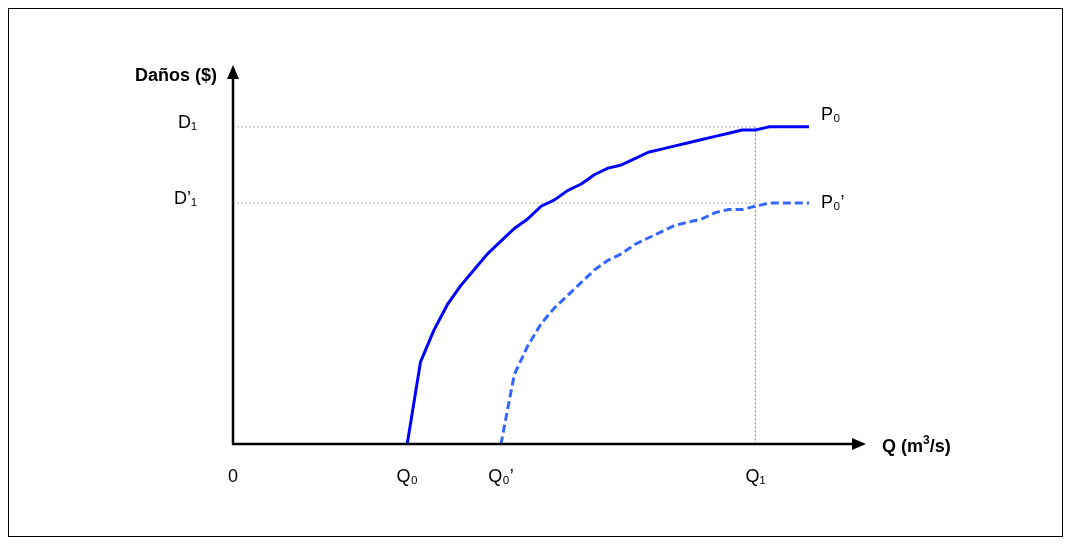  What do you see at coordinates (233, 476) in the screenshot?
I see `x-tick-label: 0` at bounding box center [233, 476].